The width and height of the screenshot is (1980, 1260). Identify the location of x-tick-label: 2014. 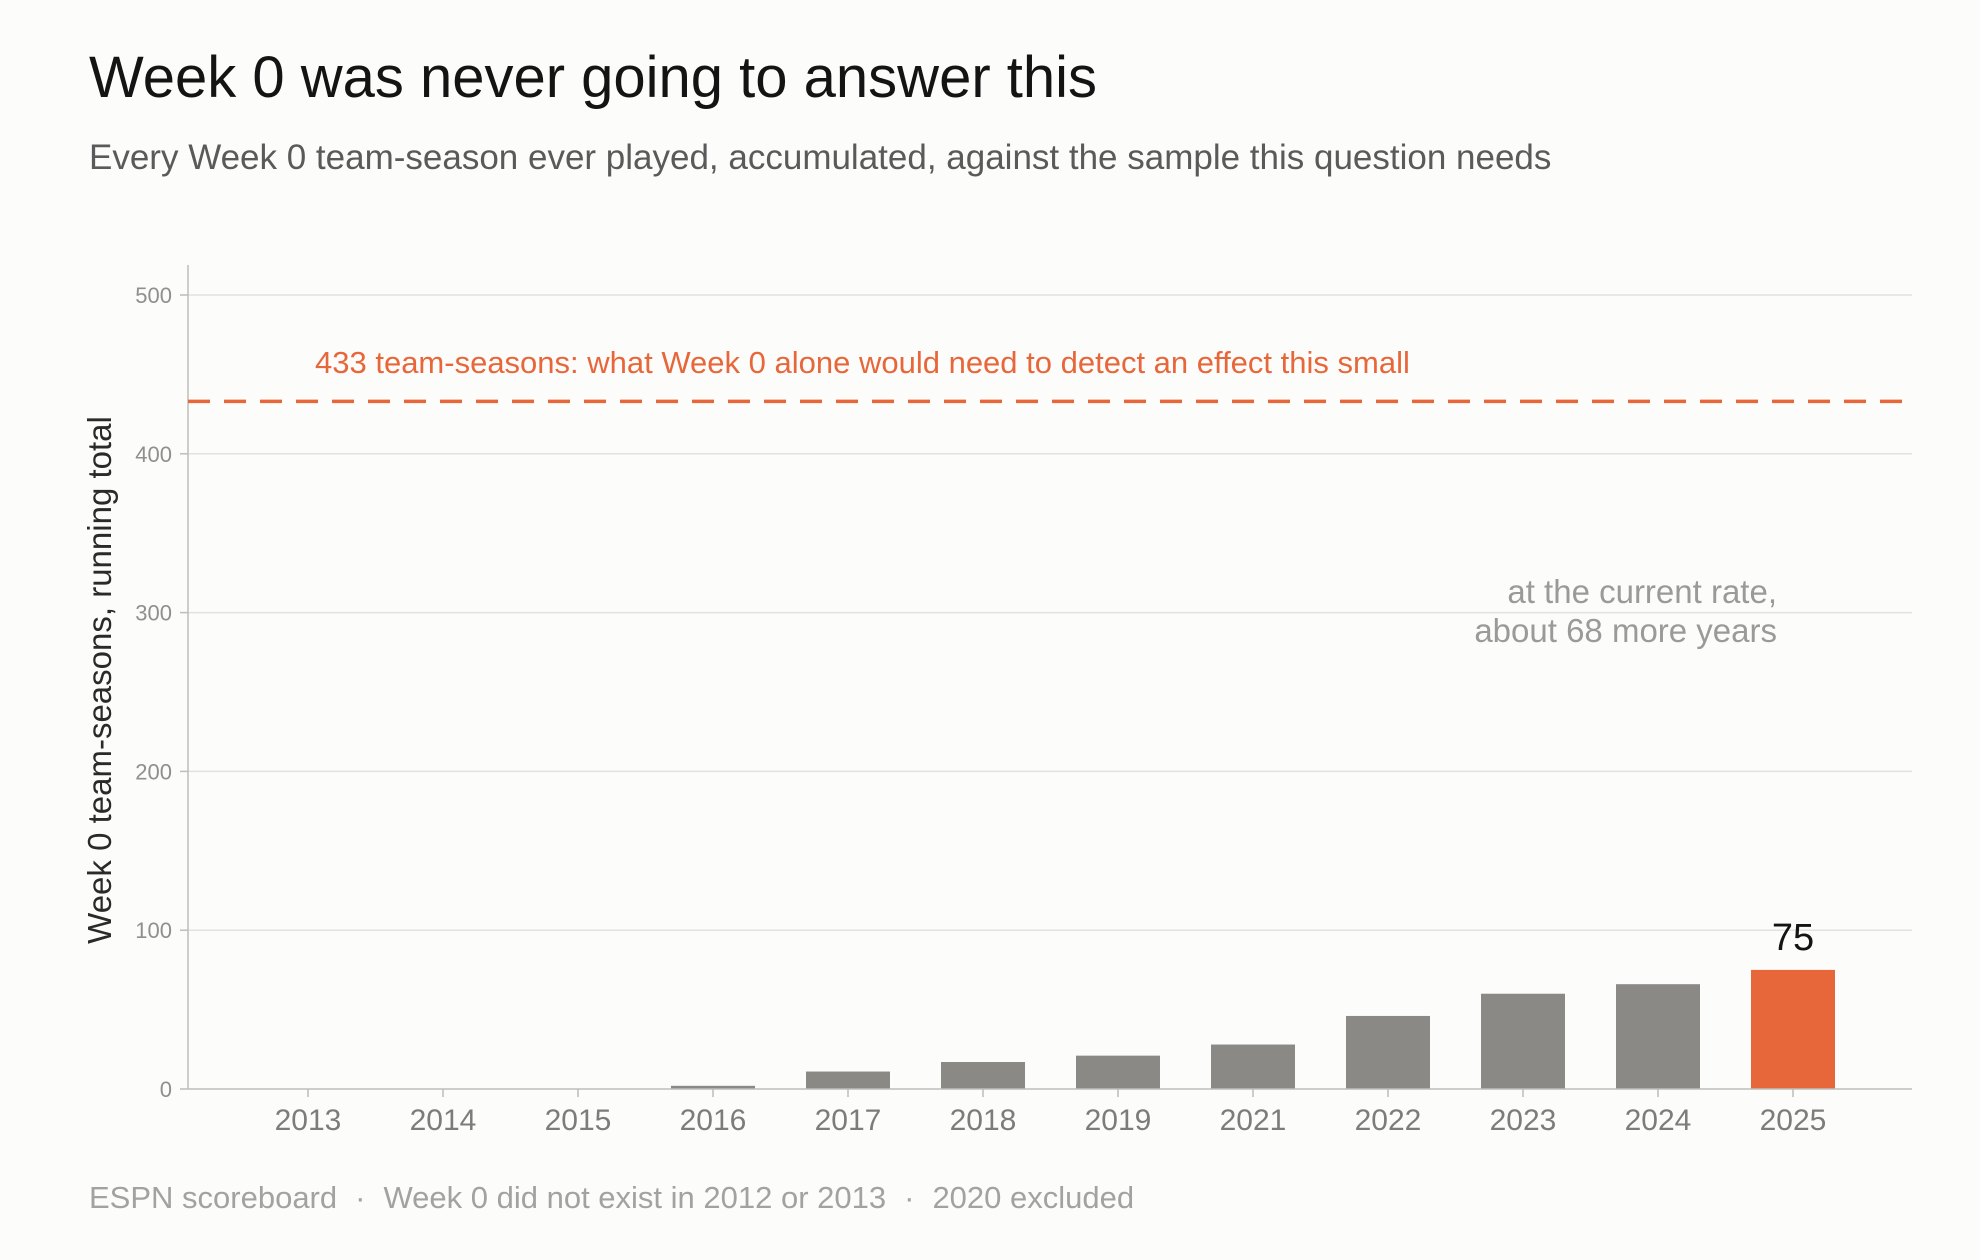
(443, 1120).